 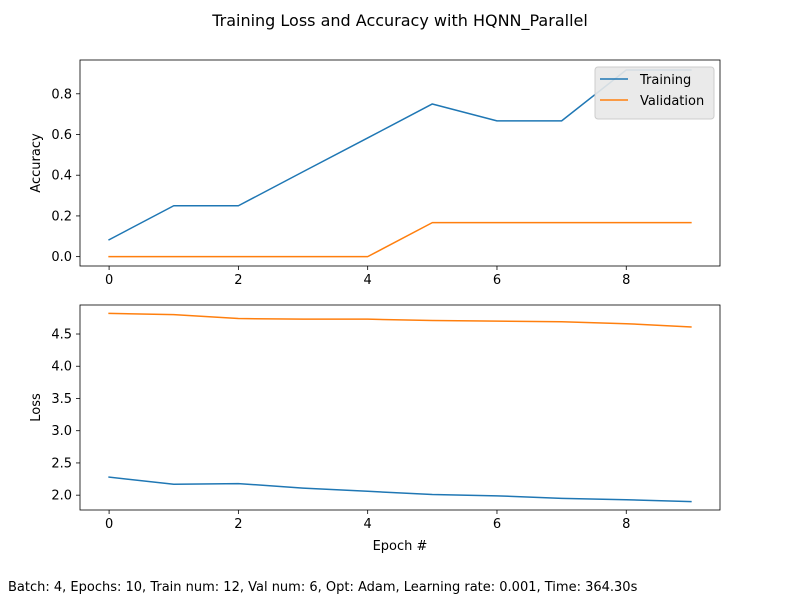 I want to click on y-tick-label: 0.6, so click(x=61, y=135).